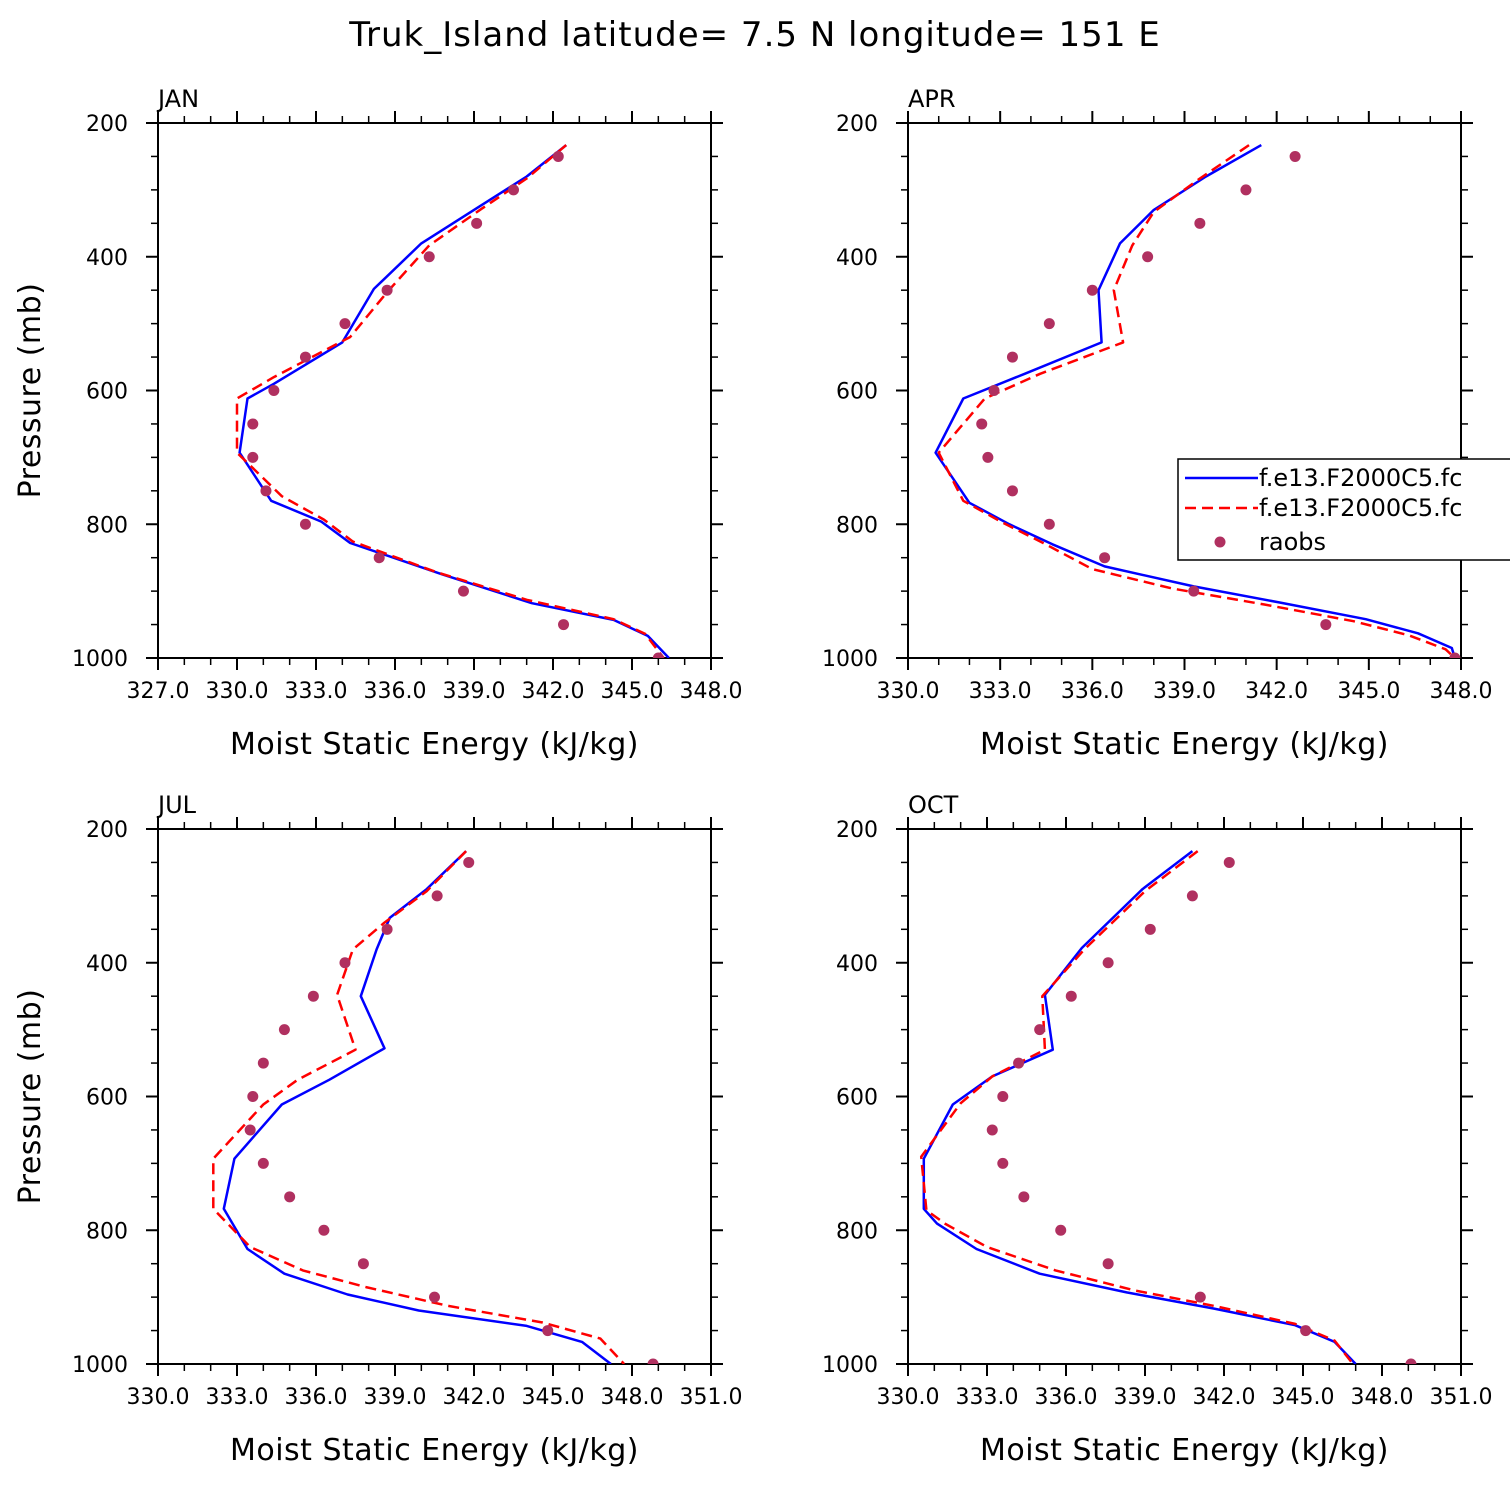 The height and width of the screenshot is (1510, 1510). What do you see at coordinates (1220, 542) in the screenshot?
I see `legend-marker-raobs` at bounding box center [1220, 542].